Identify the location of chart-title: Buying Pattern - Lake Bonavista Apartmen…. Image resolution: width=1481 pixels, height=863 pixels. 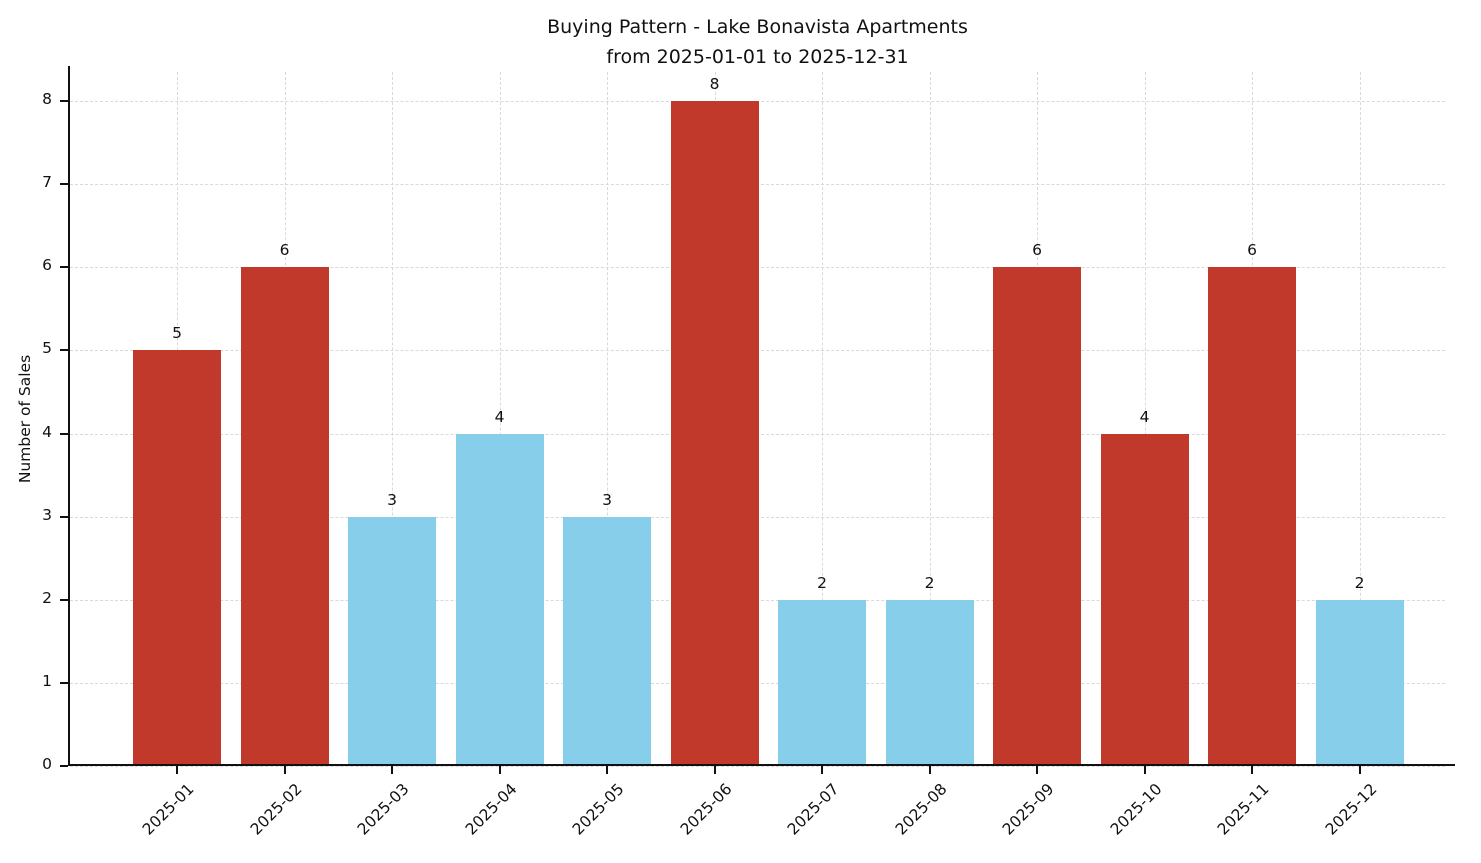
(757, 42).